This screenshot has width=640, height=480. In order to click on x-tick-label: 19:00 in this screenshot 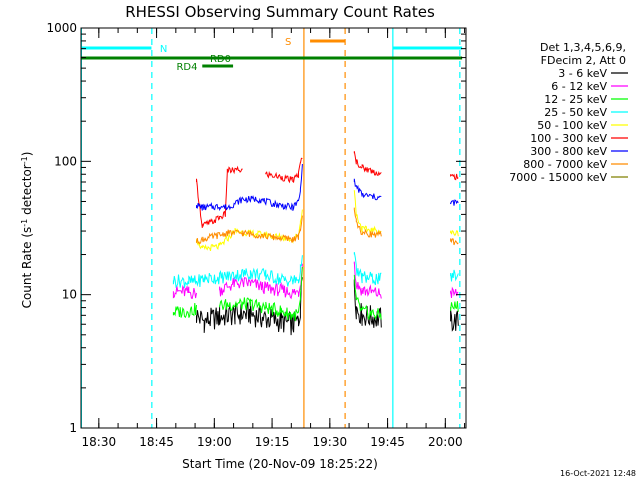, I will do `click(214, 442)`.